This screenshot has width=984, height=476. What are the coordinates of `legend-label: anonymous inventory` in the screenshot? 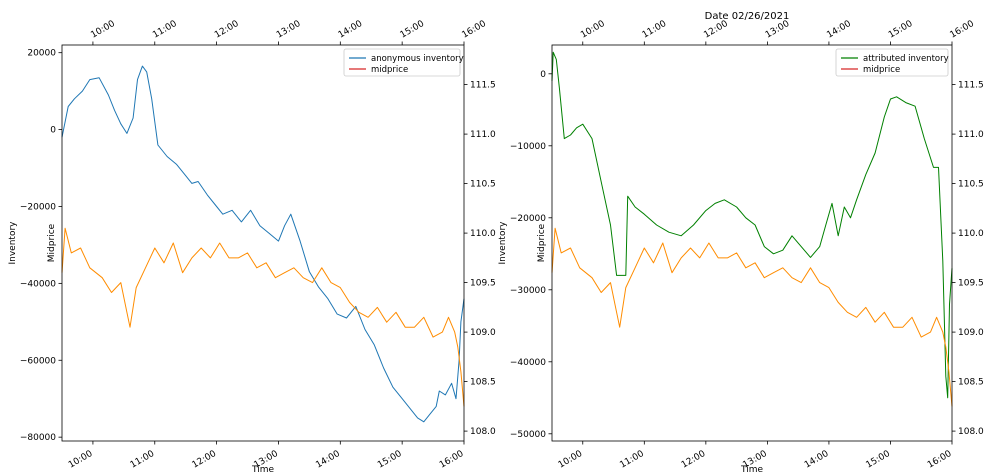 It's located at (417, 59).